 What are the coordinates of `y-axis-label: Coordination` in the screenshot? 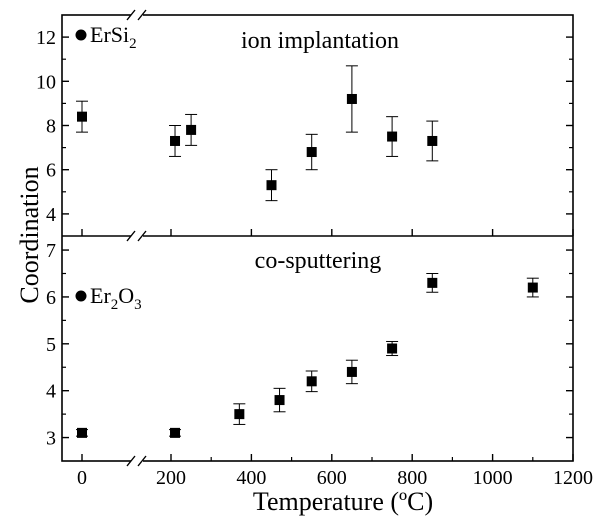 It's located at (29, 234).